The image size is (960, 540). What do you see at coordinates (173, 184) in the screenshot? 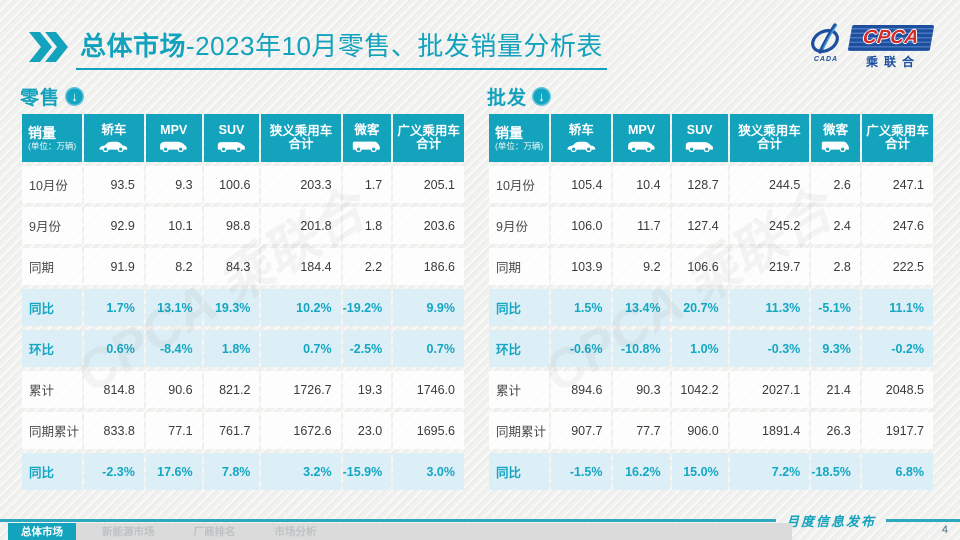
I see `cell: 9.3` at bounding box center [173, 184].